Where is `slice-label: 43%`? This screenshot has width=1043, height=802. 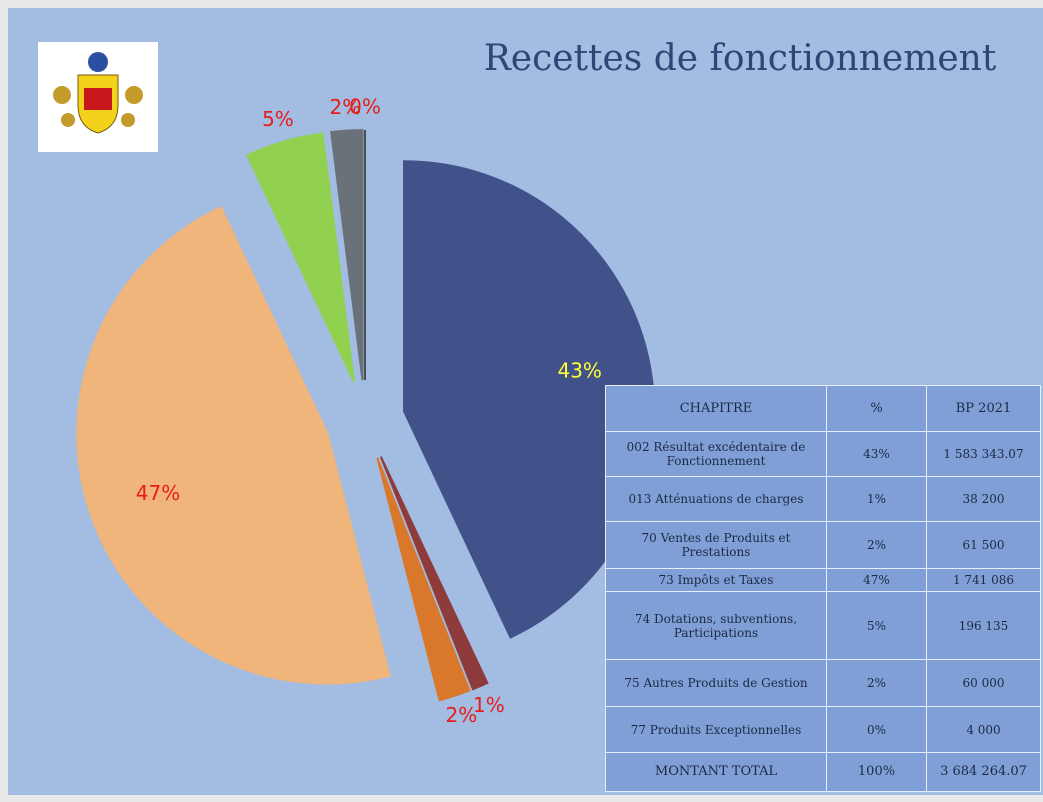
slice-label: 43% is located at coordinates (579, 371).